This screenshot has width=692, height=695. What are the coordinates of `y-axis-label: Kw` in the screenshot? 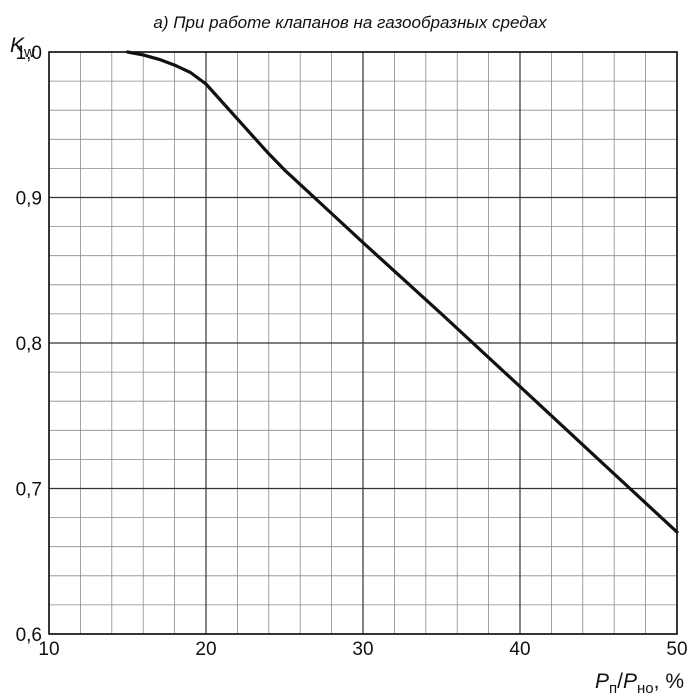 It's located at (22, 47).